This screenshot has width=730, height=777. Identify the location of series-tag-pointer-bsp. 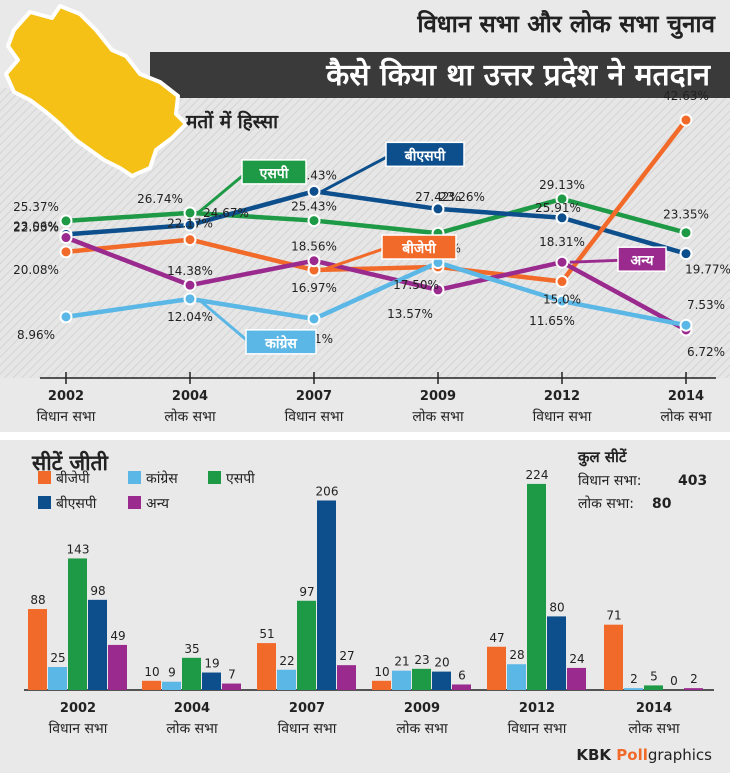
(356, 173).